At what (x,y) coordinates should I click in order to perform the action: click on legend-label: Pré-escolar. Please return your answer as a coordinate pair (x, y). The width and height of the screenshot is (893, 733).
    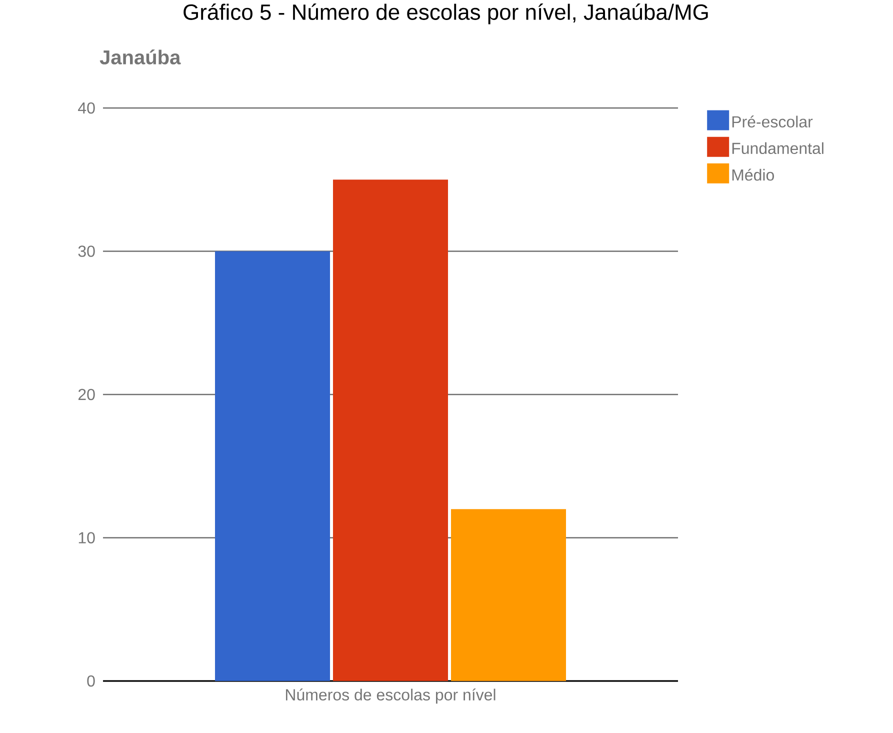
    Looking at the image, I should click on (772, 122).